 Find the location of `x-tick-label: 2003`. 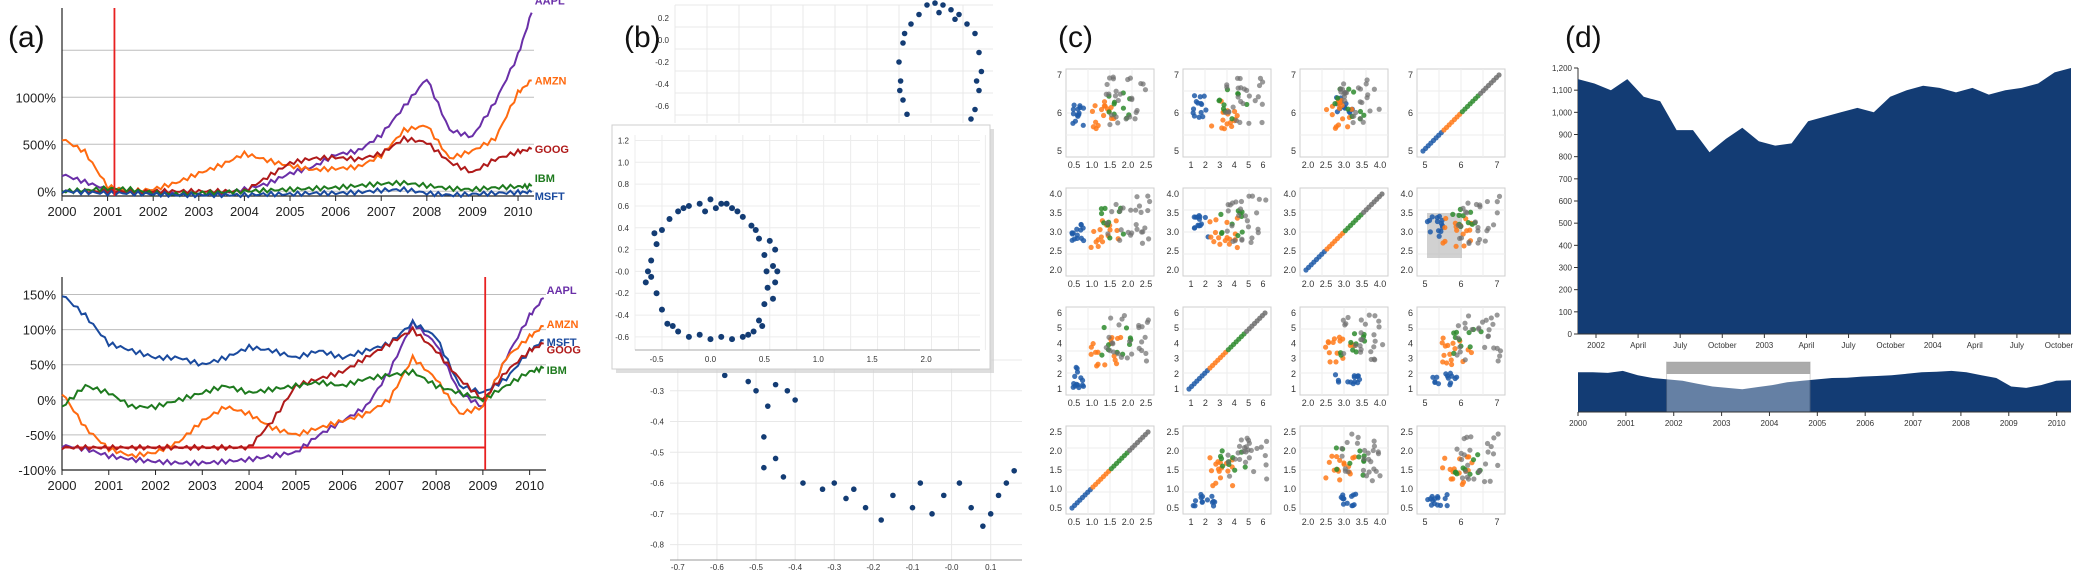

x-tick-label: 2003 is located at coordinates (1764, 345).